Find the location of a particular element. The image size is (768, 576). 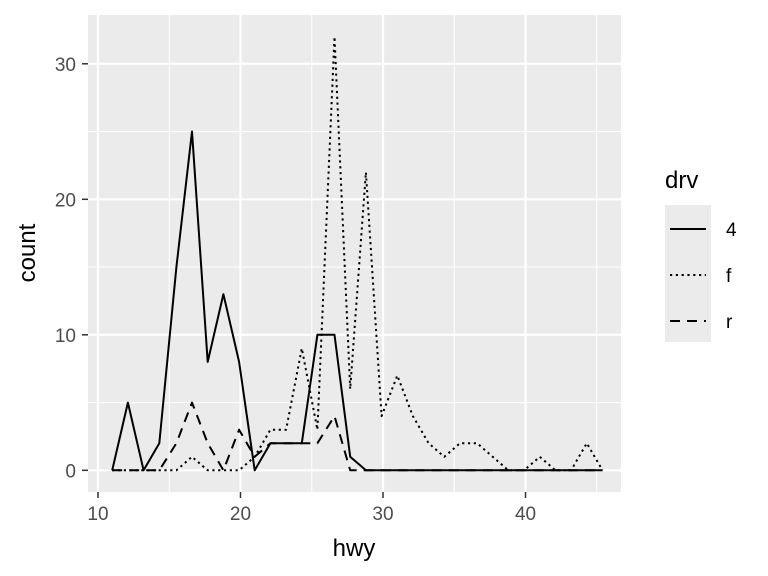

y-axis: 0 10 20 30 is located at coordinates (71, 268).